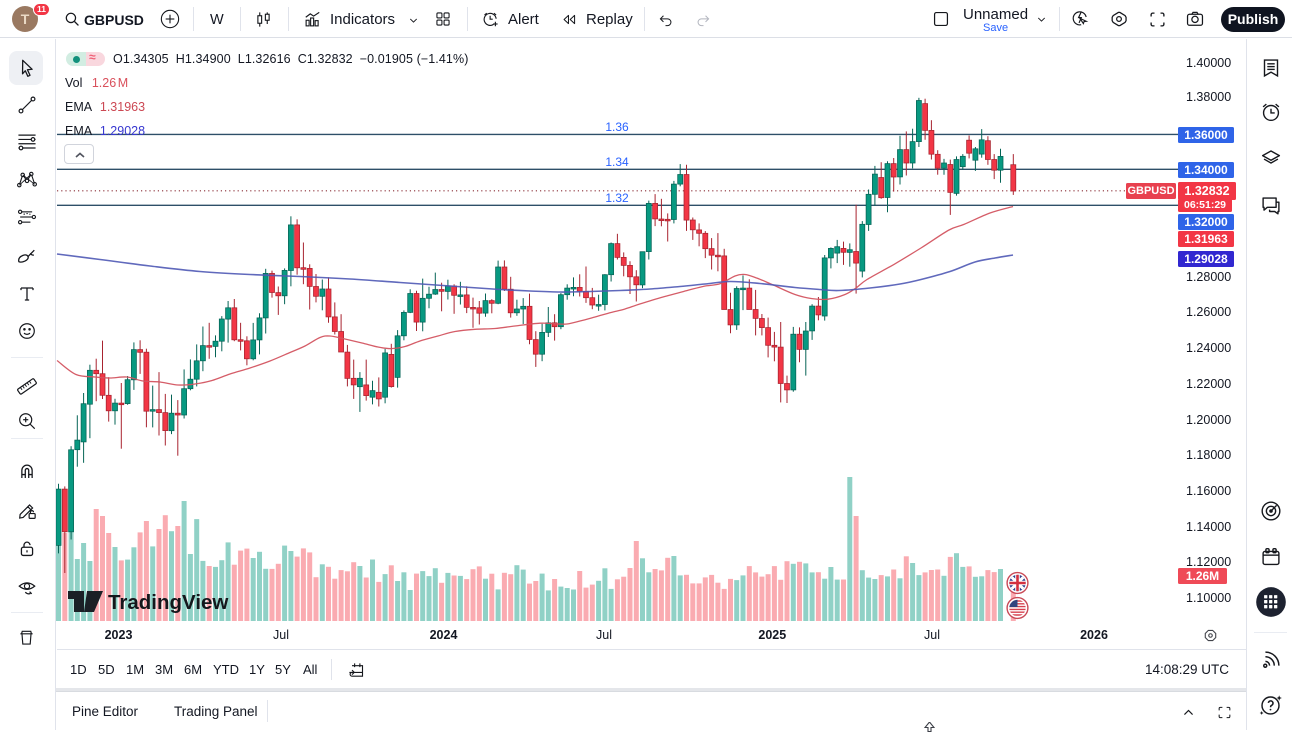 The height and width of the screenshot is (737, 1292). What do you see at coordinates (617, 162) in the screenshot?
I see `svg-text: 1.34` at bounding box center [617, 162].